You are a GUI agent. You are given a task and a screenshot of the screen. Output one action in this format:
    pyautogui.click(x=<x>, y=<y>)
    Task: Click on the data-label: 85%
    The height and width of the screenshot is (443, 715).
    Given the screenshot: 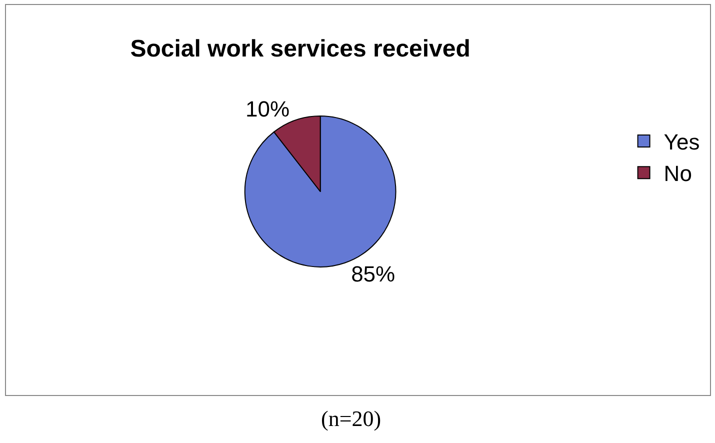 What is the action you would take?
    pyautogui.click(x=373, y=274)
    